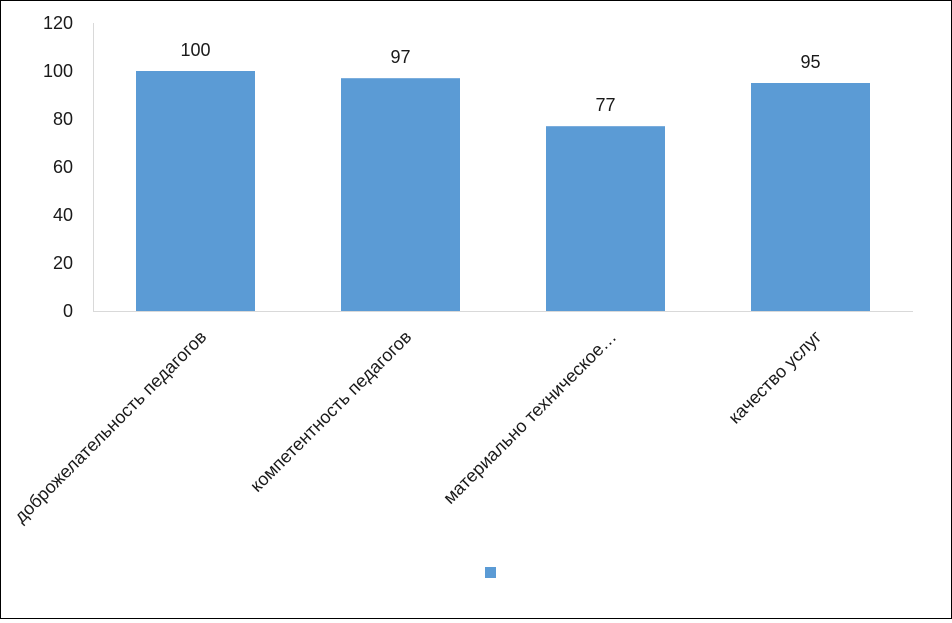 This screenshot has height=623, width=952. I want to click on y-tick-label: 0, so click(68, 311).